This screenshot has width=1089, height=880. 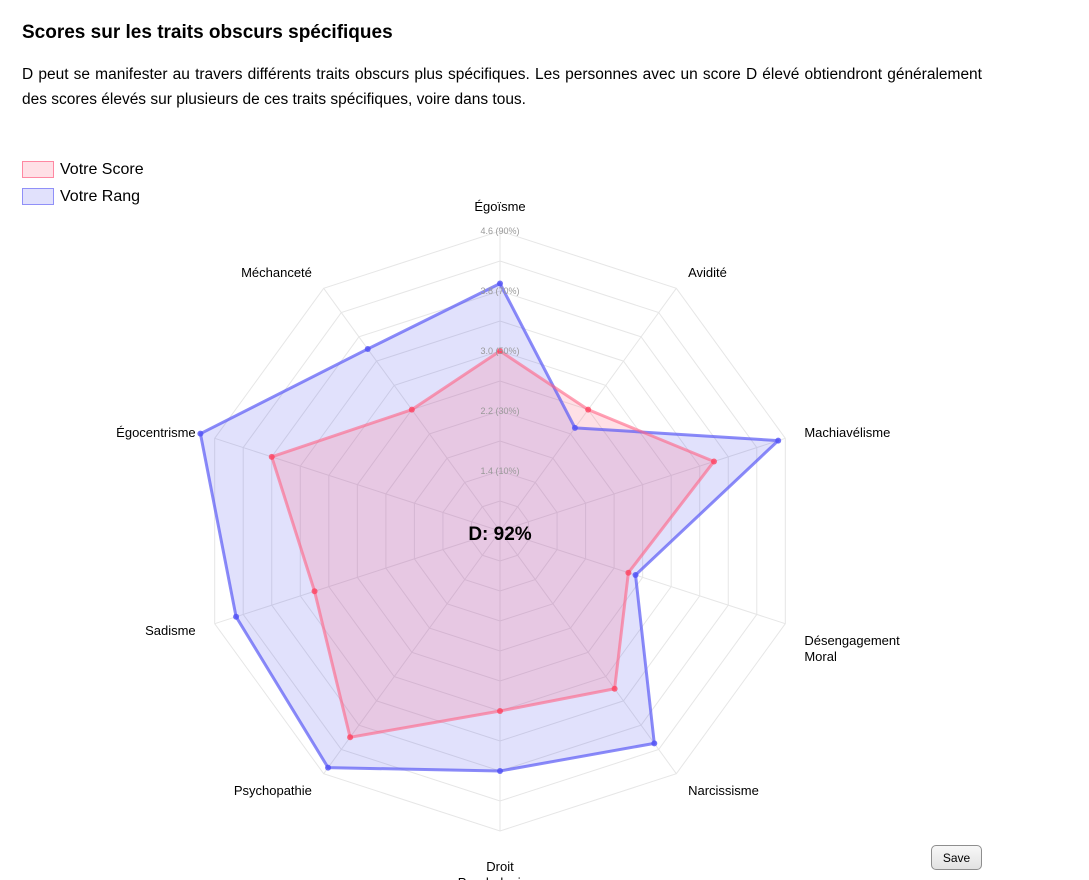 I want to click on axis-label-line: Méchanceté, so click(x=276, y=272).